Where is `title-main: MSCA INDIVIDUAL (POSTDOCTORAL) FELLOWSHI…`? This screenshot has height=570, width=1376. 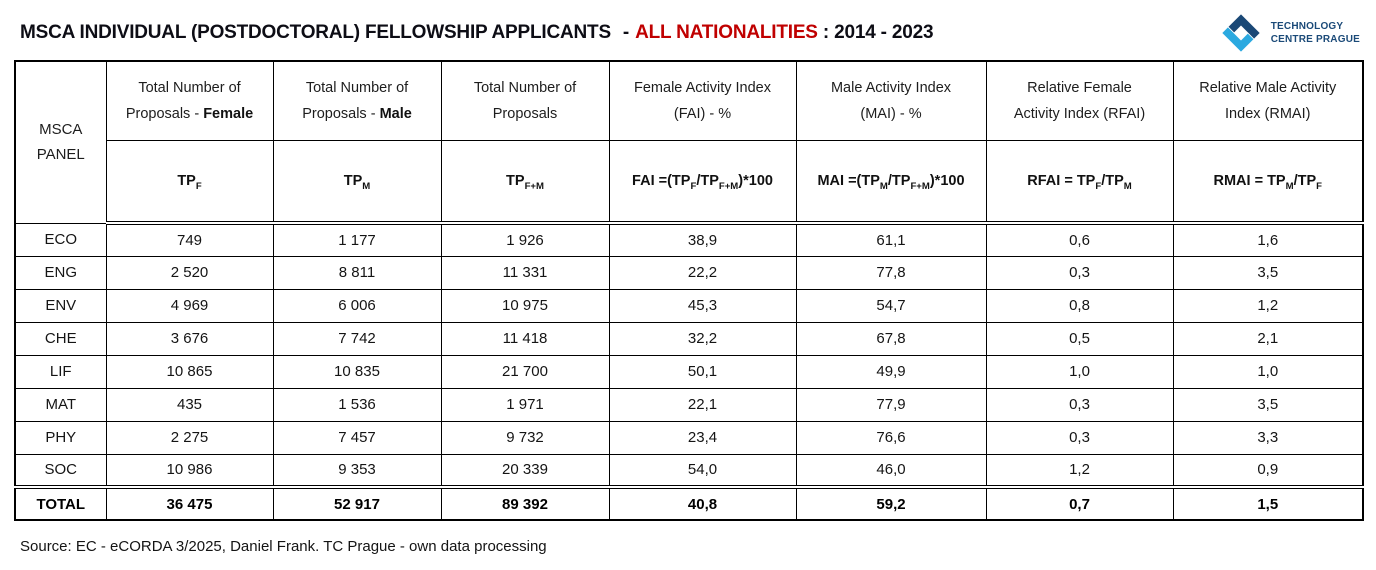 title-main: MSCA INDIVIDUAL (POSTDOCTORAL) FELLOWSHI… is located at coordinates (315, 32).